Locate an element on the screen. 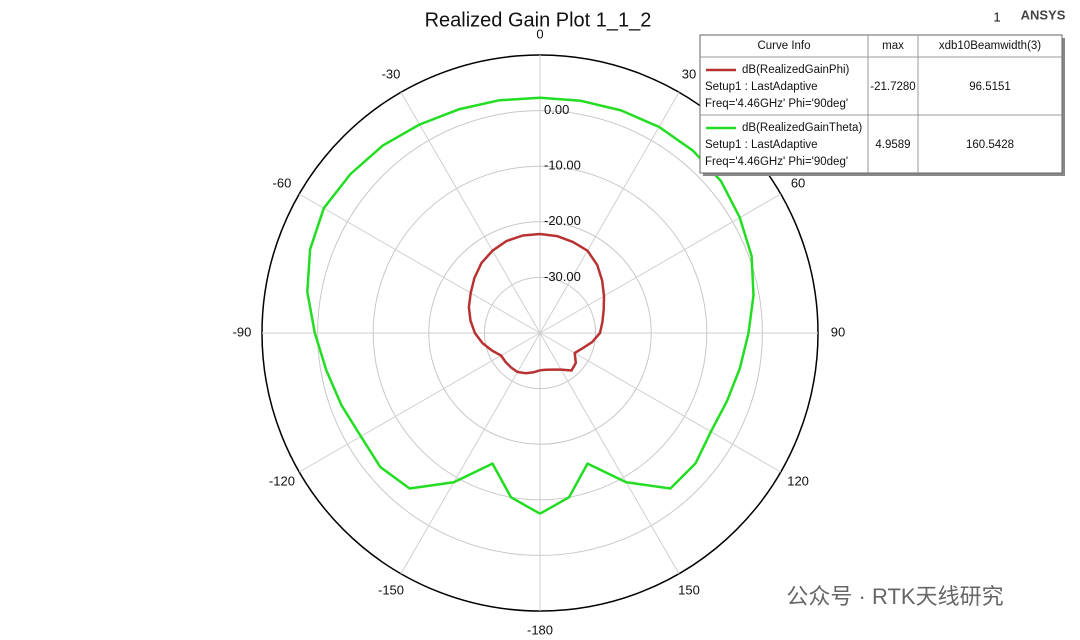 Image resolution: width=1080 pixels, height=640 pixels. corner-number: 1 is located at coordinates (996, 16).